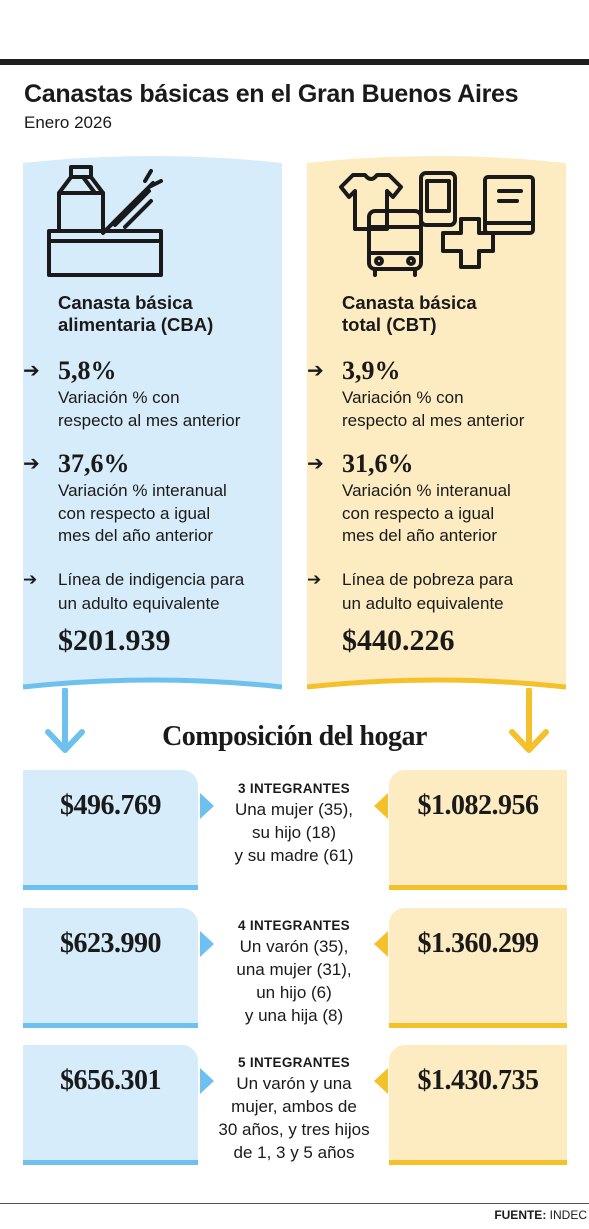  Describe the element at coordinates (294, 1129) in the screenshot. I see `members-line: 30 años, y tres hijos` at that location.